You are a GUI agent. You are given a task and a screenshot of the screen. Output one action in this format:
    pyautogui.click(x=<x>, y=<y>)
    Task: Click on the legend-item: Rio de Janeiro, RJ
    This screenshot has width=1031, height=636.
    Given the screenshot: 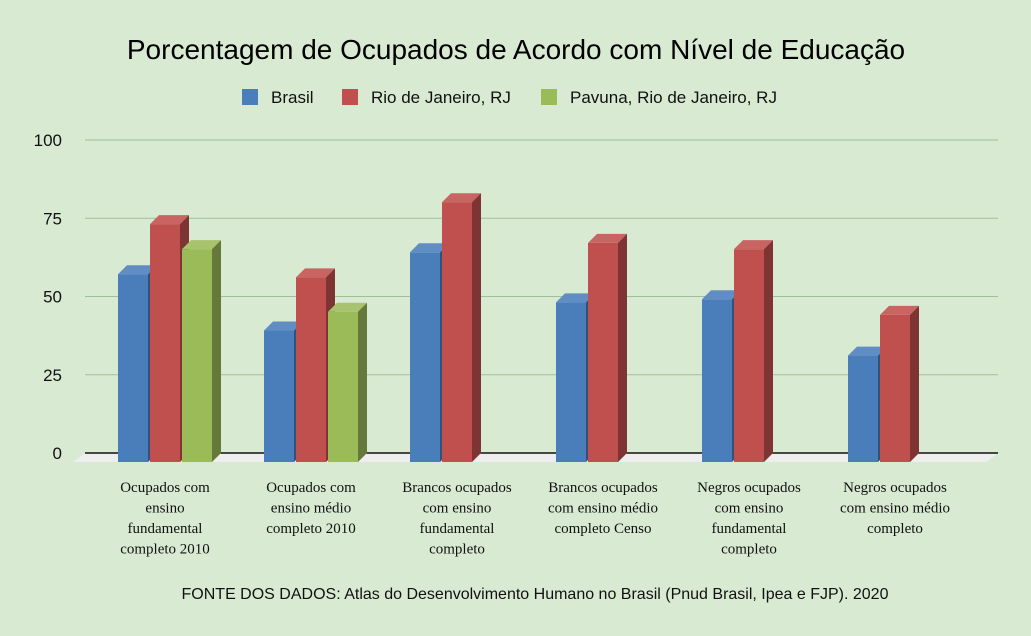 What is the action you would take?
    pyautogui.click(x=426, y=97)
    